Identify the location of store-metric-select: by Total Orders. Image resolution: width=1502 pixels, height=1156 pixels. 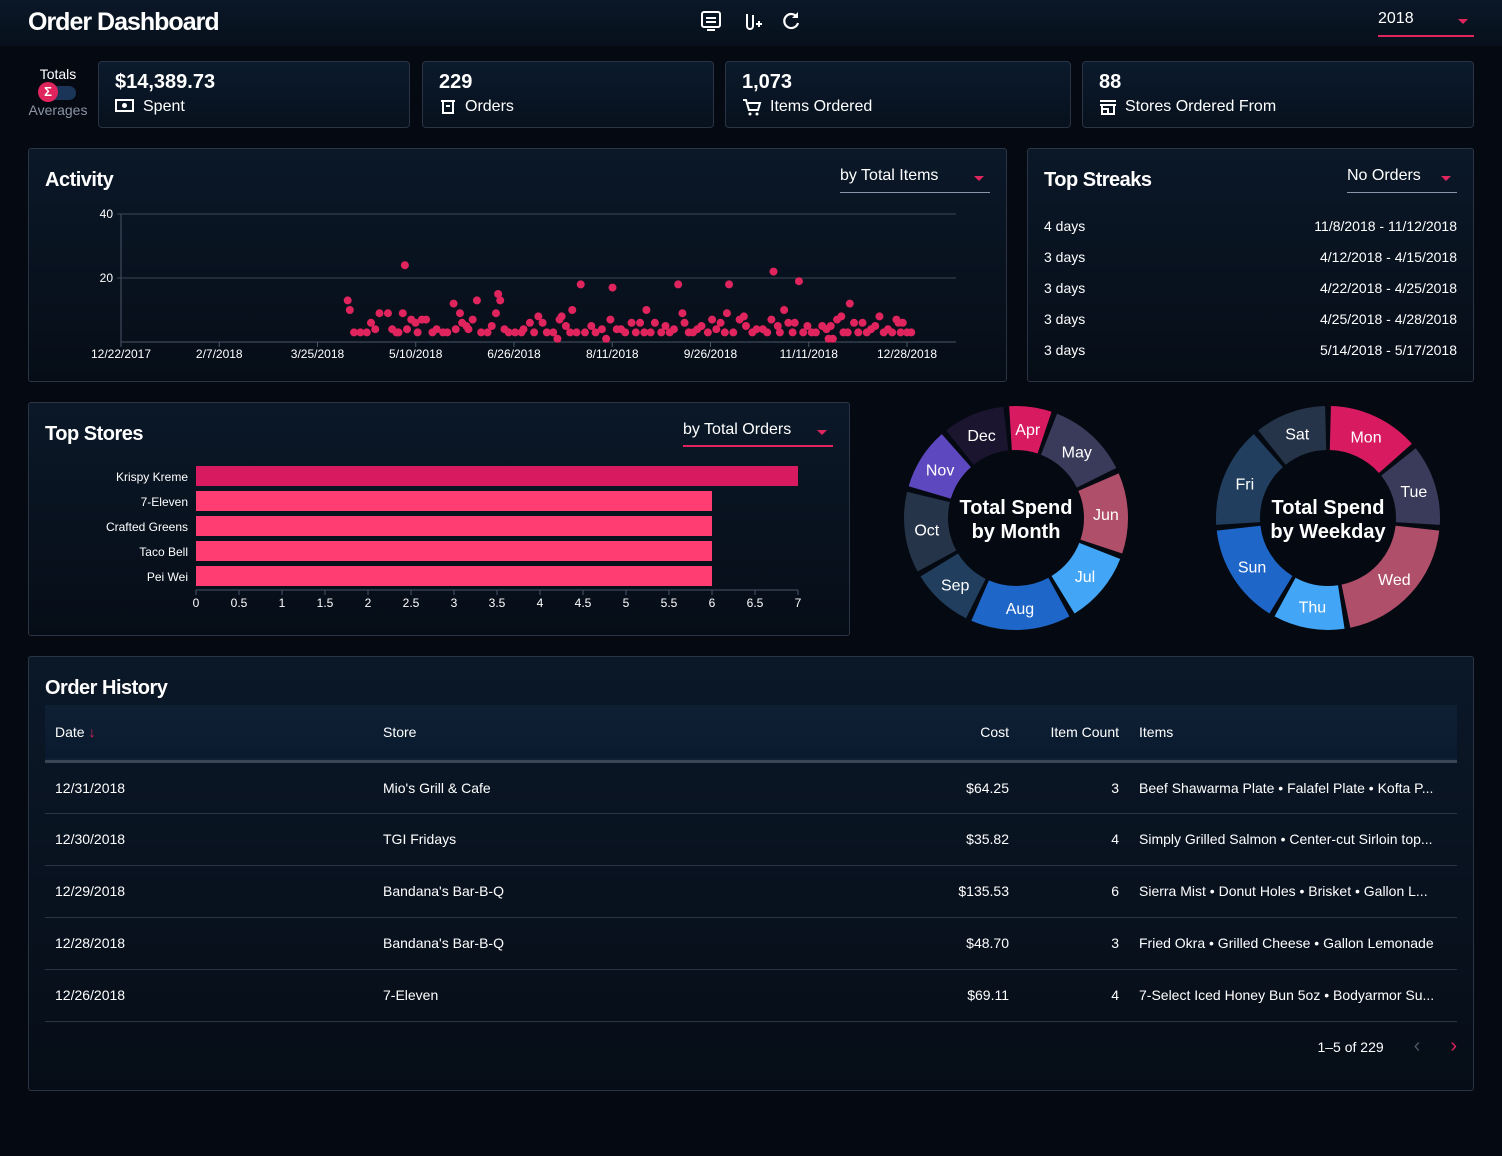
(758, 434).